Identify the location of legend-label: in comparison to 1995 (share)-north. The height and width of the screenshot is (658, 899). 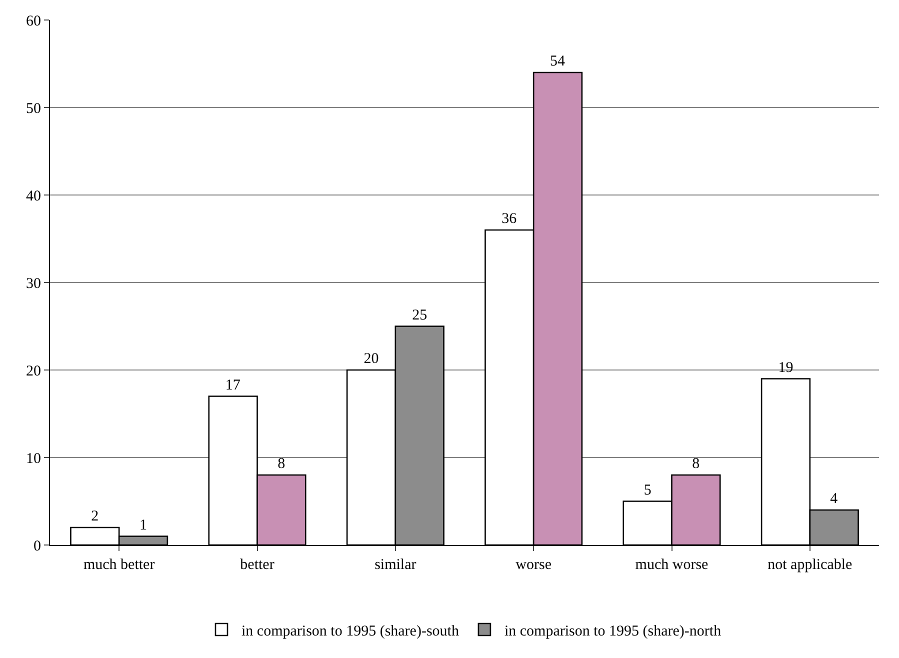
(613, 631).